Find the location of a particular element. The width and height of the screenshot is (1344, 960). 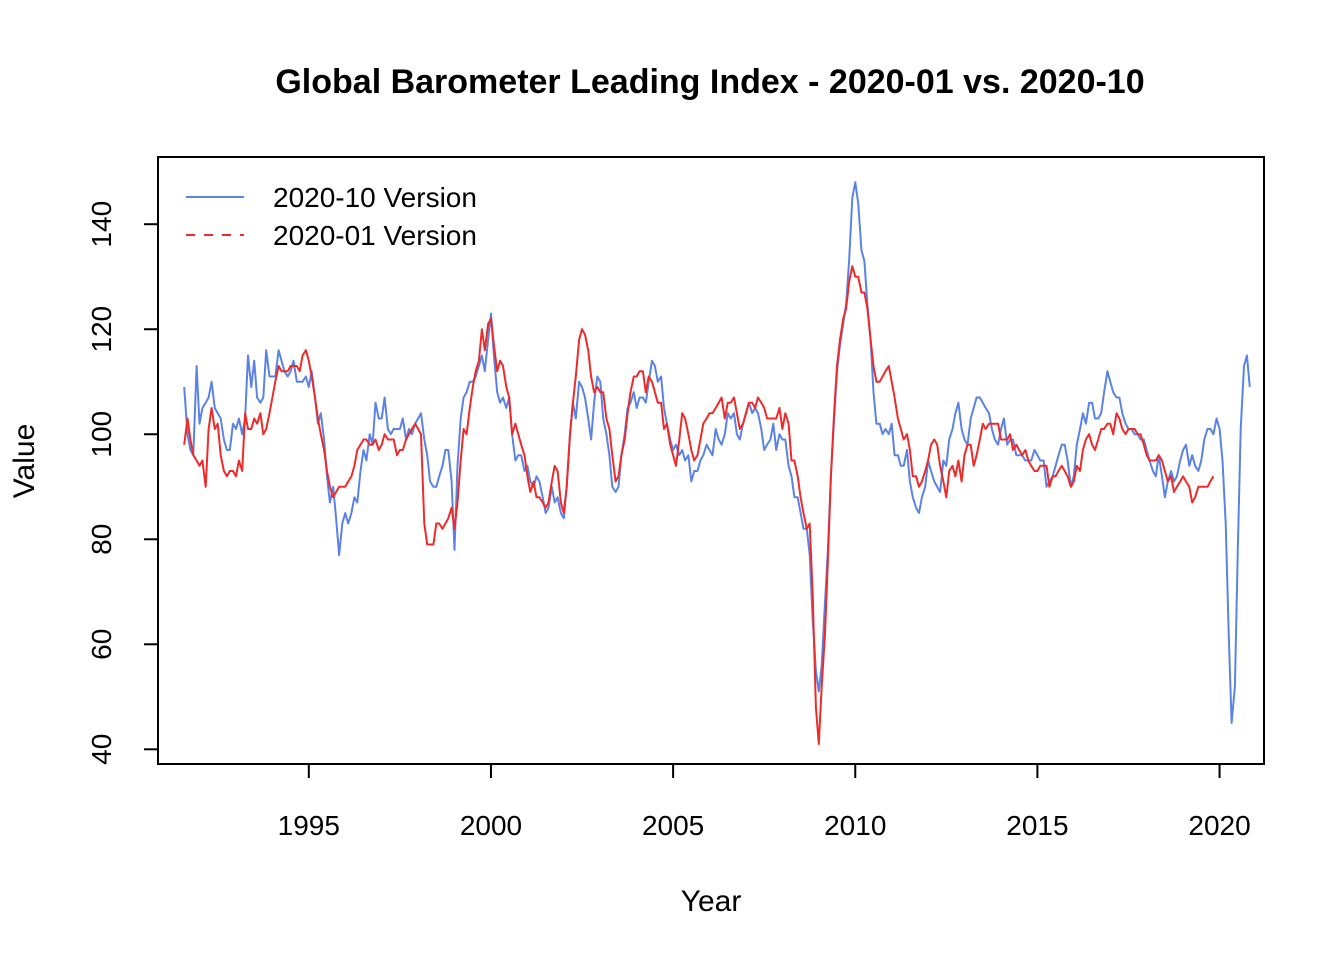

x-axis: 1995 2000 2005 2010 2015 2020 is located at coordinates (764, 802).